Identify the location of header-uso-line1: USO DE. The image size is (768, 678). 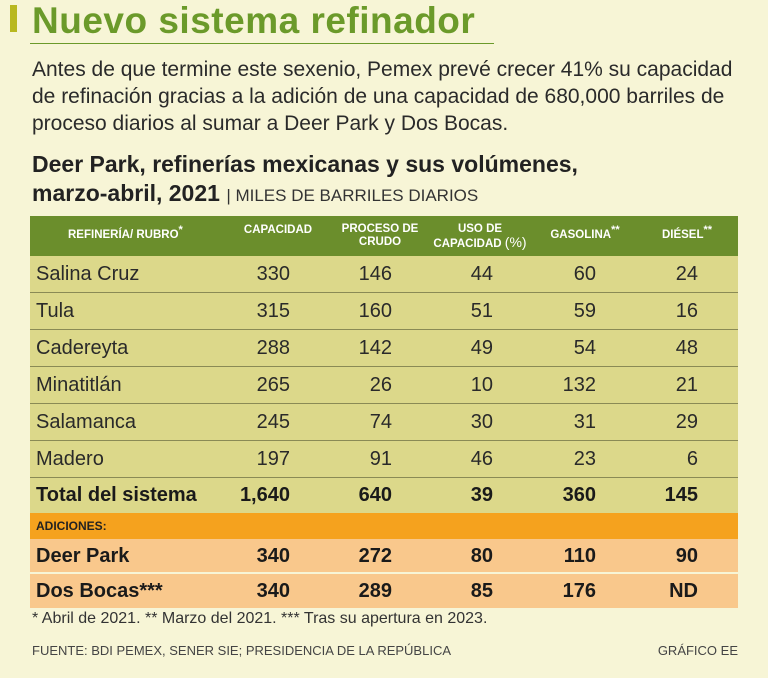
(480, 229).